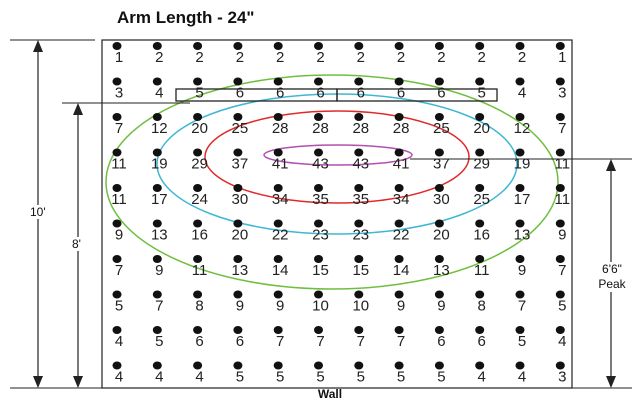 This screenshot has width=636, height=407. I want to click on grid-point-value: 34, so click(401, 199).